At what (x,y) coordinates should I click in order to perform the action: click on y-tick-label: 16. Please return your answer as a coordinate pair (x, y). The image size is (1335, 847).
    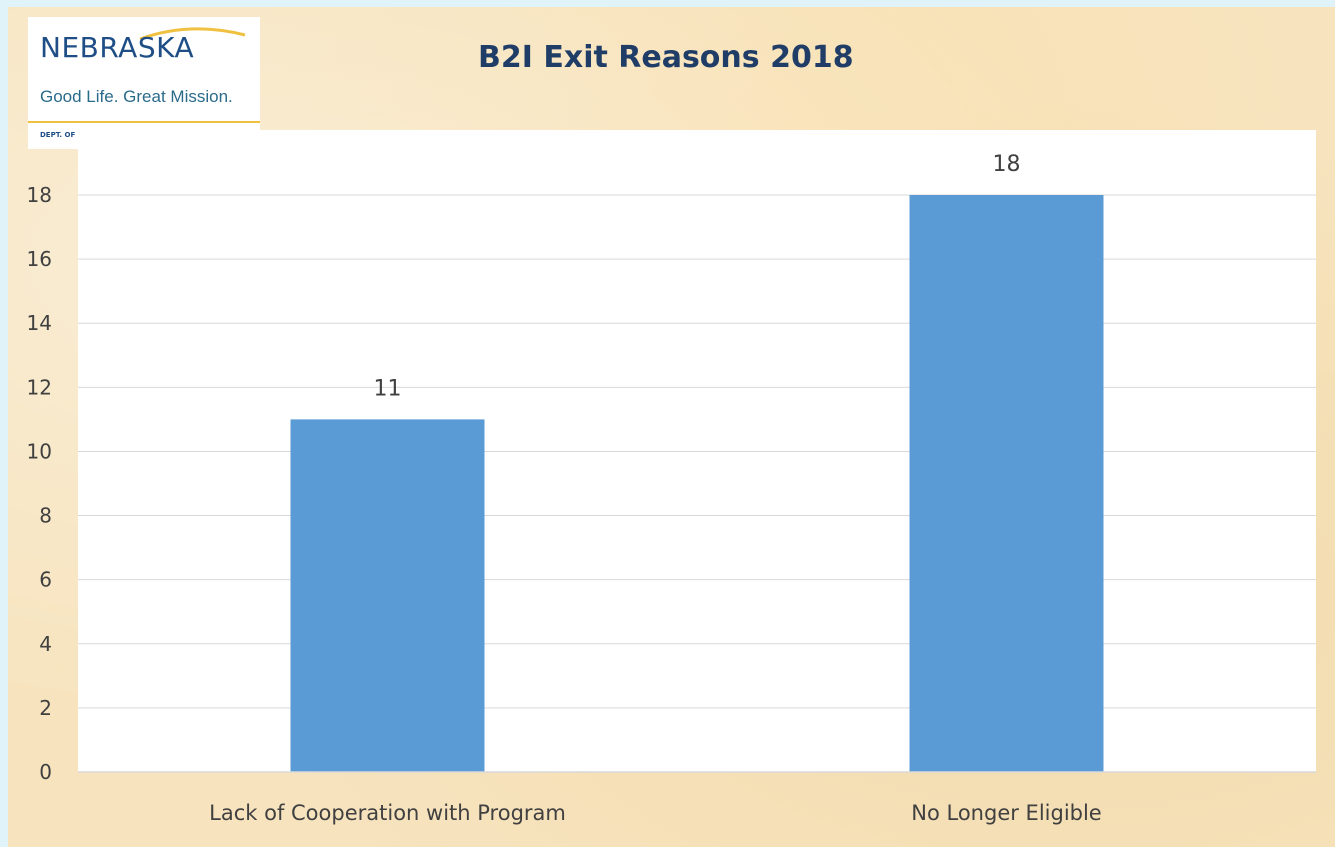
    Looking at the image, I should click on (39, 259).